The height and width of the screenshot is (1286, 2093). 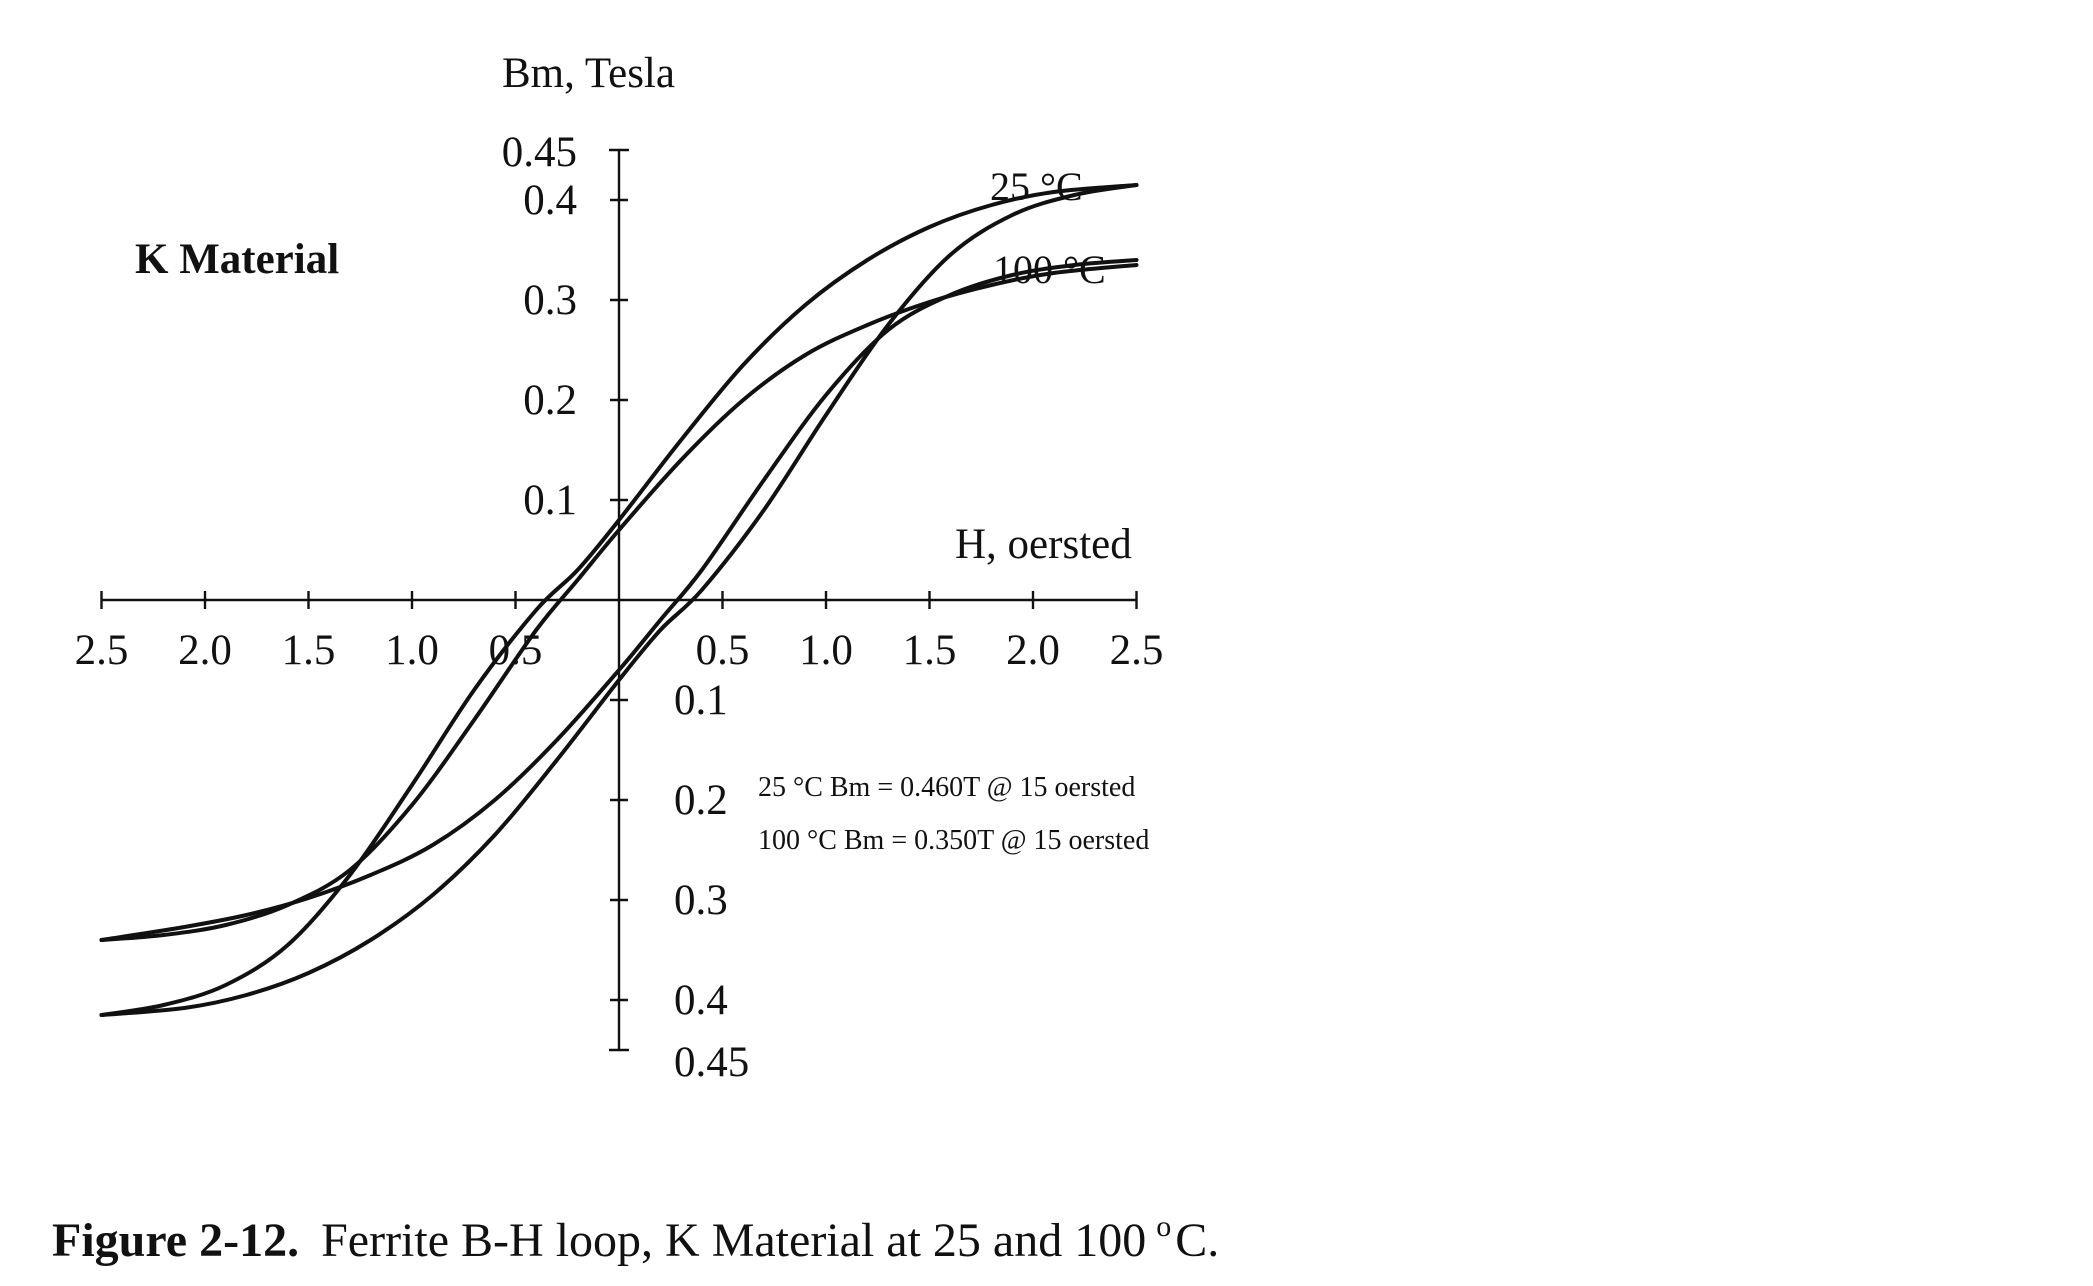 What do you see at coordinates (1197, 1240) in the screenshot?
I see `caption-unit: C.` at bounding box center [1197, 1240].